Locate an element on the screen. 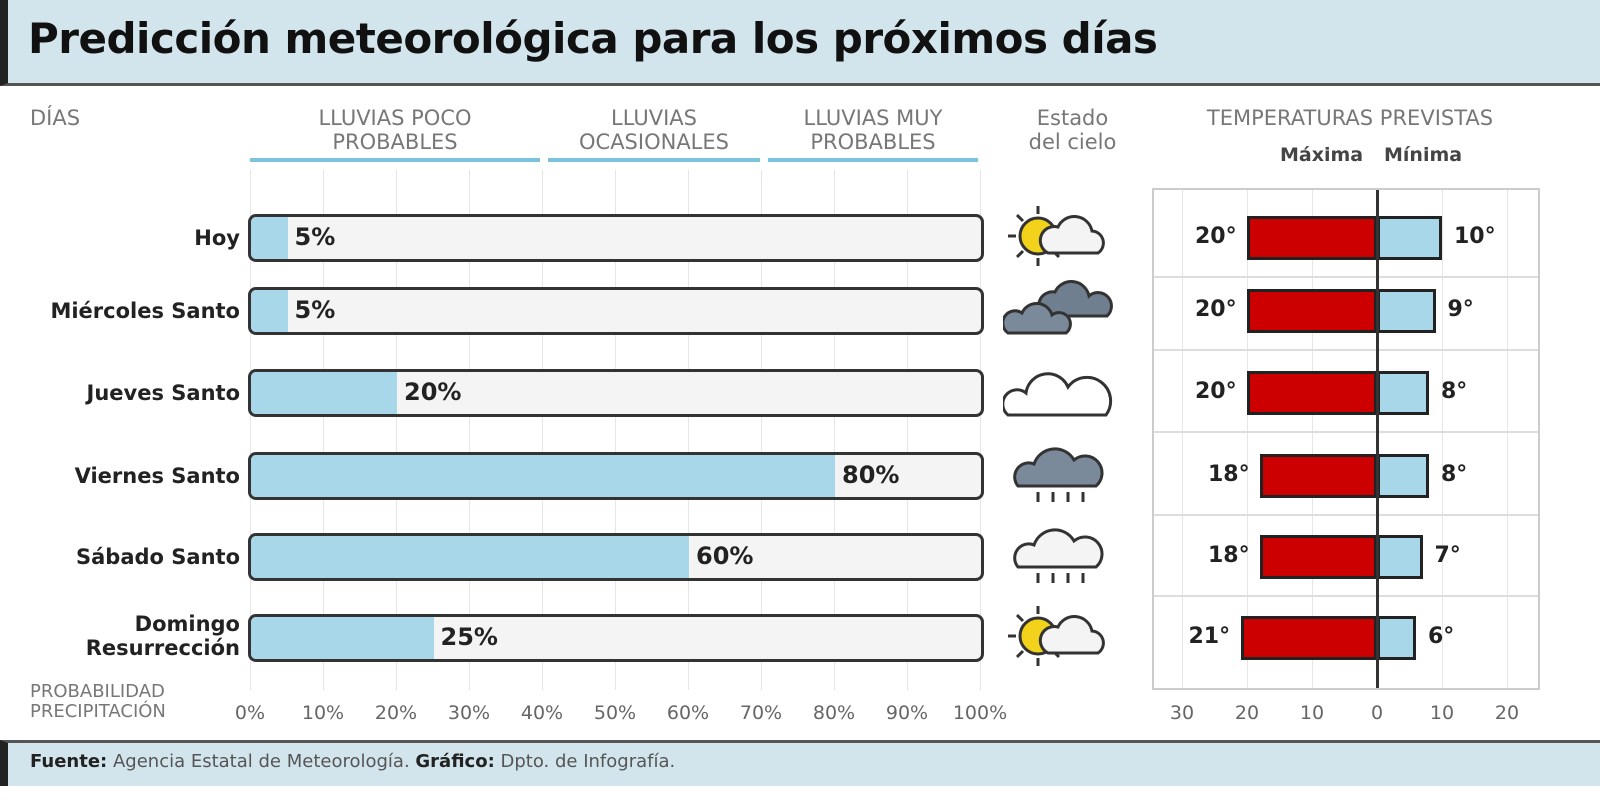 This screenshot has width=1600, height=802. x-tick-label: 0% is located at coordinates (250, 713).